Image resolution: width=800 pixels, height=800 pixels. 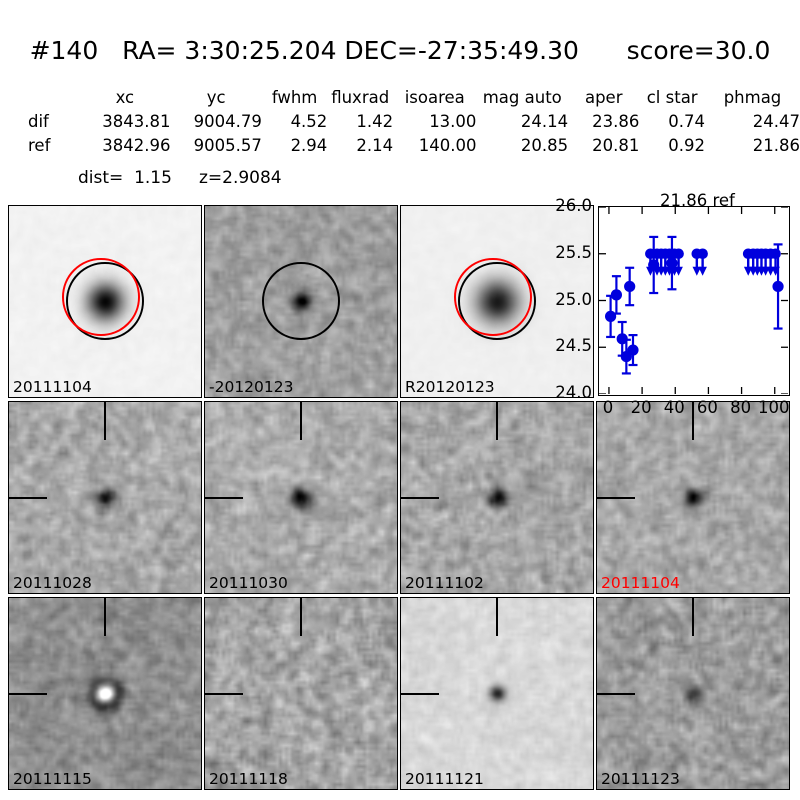 What do you see at coordinates (52, 779) in the screenshot?
I see `stamp-date-label: 20111115` at bounding box center [52, 779].